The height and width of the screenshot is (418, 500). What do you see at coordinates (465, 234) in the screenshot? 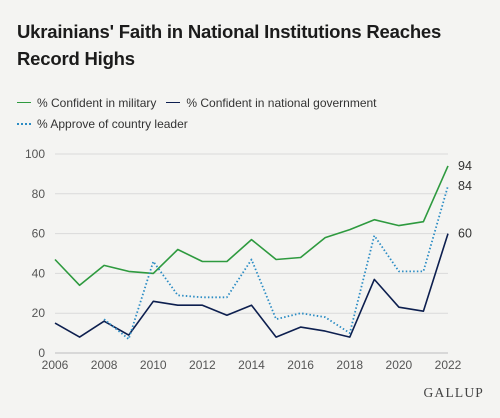
I see `end-label-series-1: 60` at bounding box center [465, 234].